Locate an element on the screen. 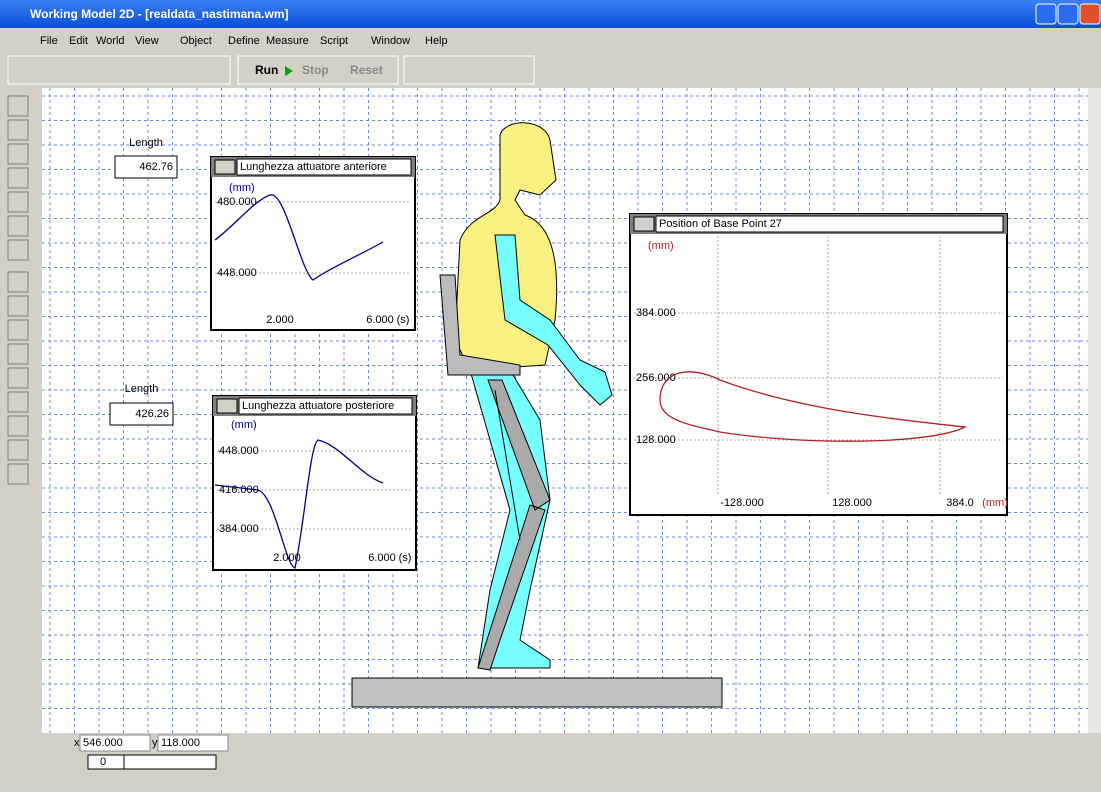 The image size is (1101, 792). frame-slider is located at coordinates (170, 762).